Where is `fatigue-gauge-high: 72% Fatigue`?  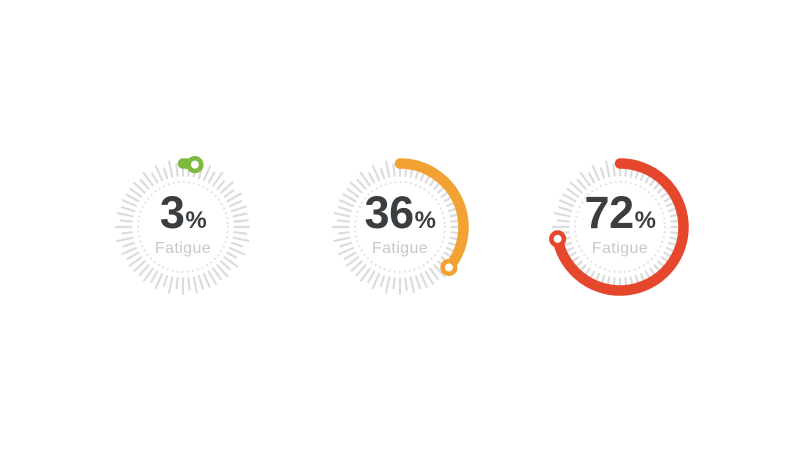 fatigue-gauge-high: 72% Fatigue is located at coordinates (620, 227).